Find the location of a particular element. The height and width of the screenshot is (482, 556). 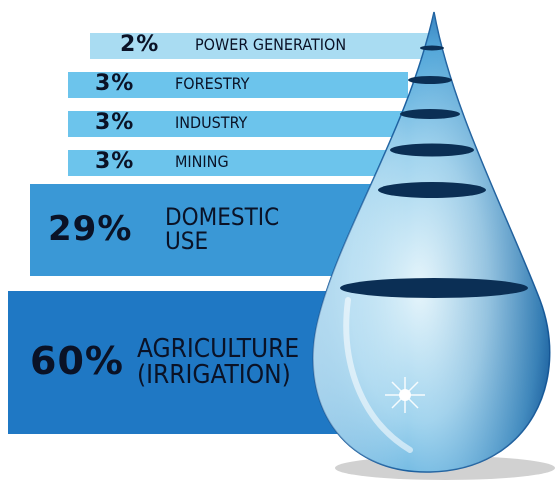

bar-category-label: FORESTRY is located at coordinates (212, 83).